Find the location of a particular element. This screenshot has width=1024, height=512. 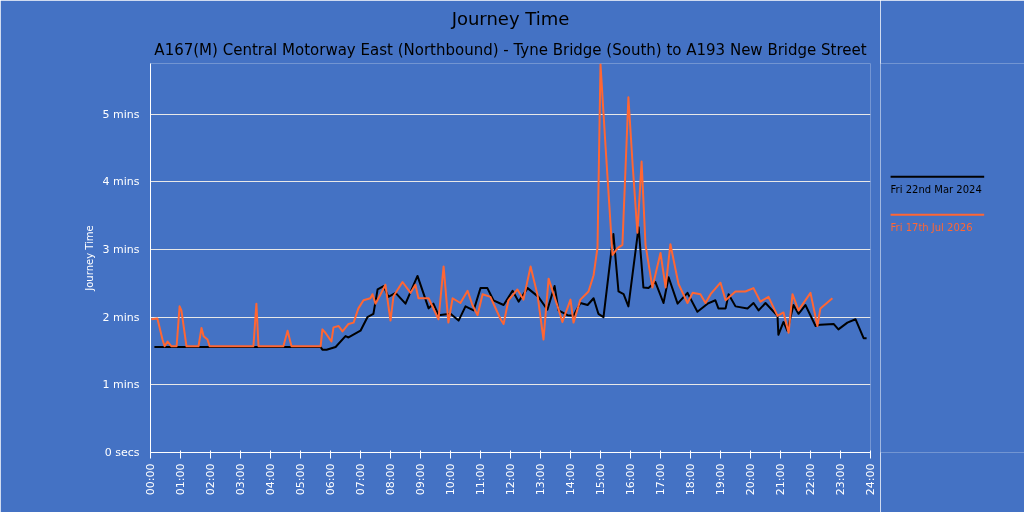

x-tick-label: 22:00 is located at coordinates (810, 479).